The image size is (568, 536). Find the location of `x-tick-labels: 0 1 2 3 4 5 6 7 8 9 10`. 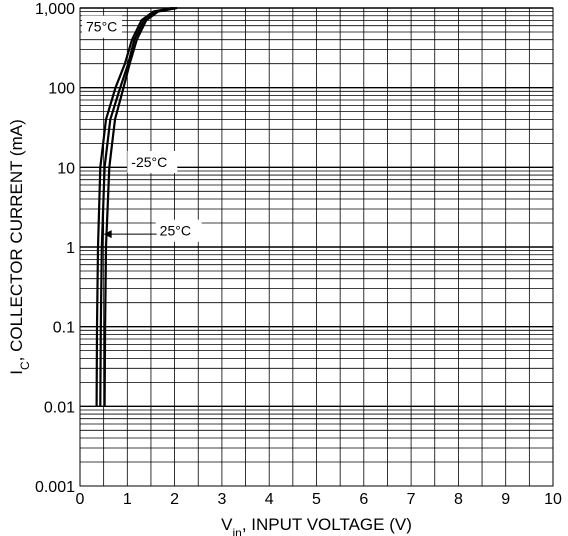

x-tick-labels: 0 1 2 3 4 5 6 7 8 9 10 is located at coordinates (319, 499).